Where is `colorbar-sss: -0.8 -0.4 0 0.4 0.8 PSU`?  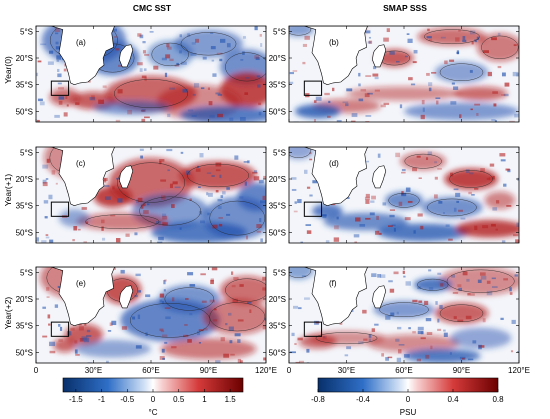 colorbar-sss: -0.8 -0.4 0 0.4 0.8 PSU is located at coordinates (407, 397).